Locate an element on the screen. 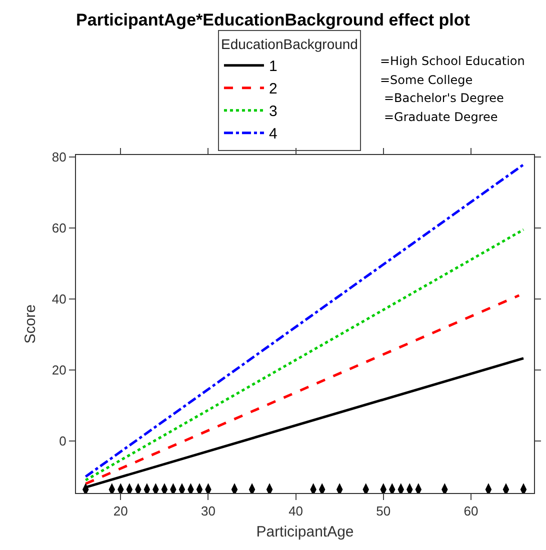  text: =Some College is located at coordinates (426, 80).